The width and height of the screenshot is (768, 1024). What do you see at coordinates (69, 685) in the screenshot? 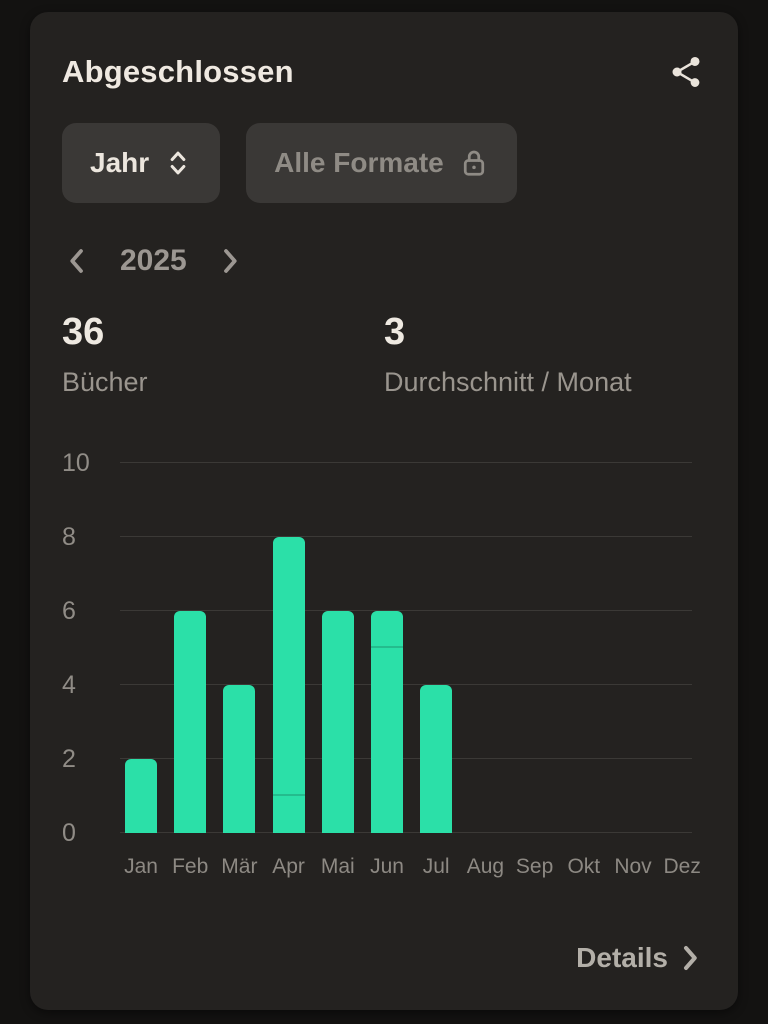
I see `y-axis-tick-label: 4` at bounding box center [69, 685].